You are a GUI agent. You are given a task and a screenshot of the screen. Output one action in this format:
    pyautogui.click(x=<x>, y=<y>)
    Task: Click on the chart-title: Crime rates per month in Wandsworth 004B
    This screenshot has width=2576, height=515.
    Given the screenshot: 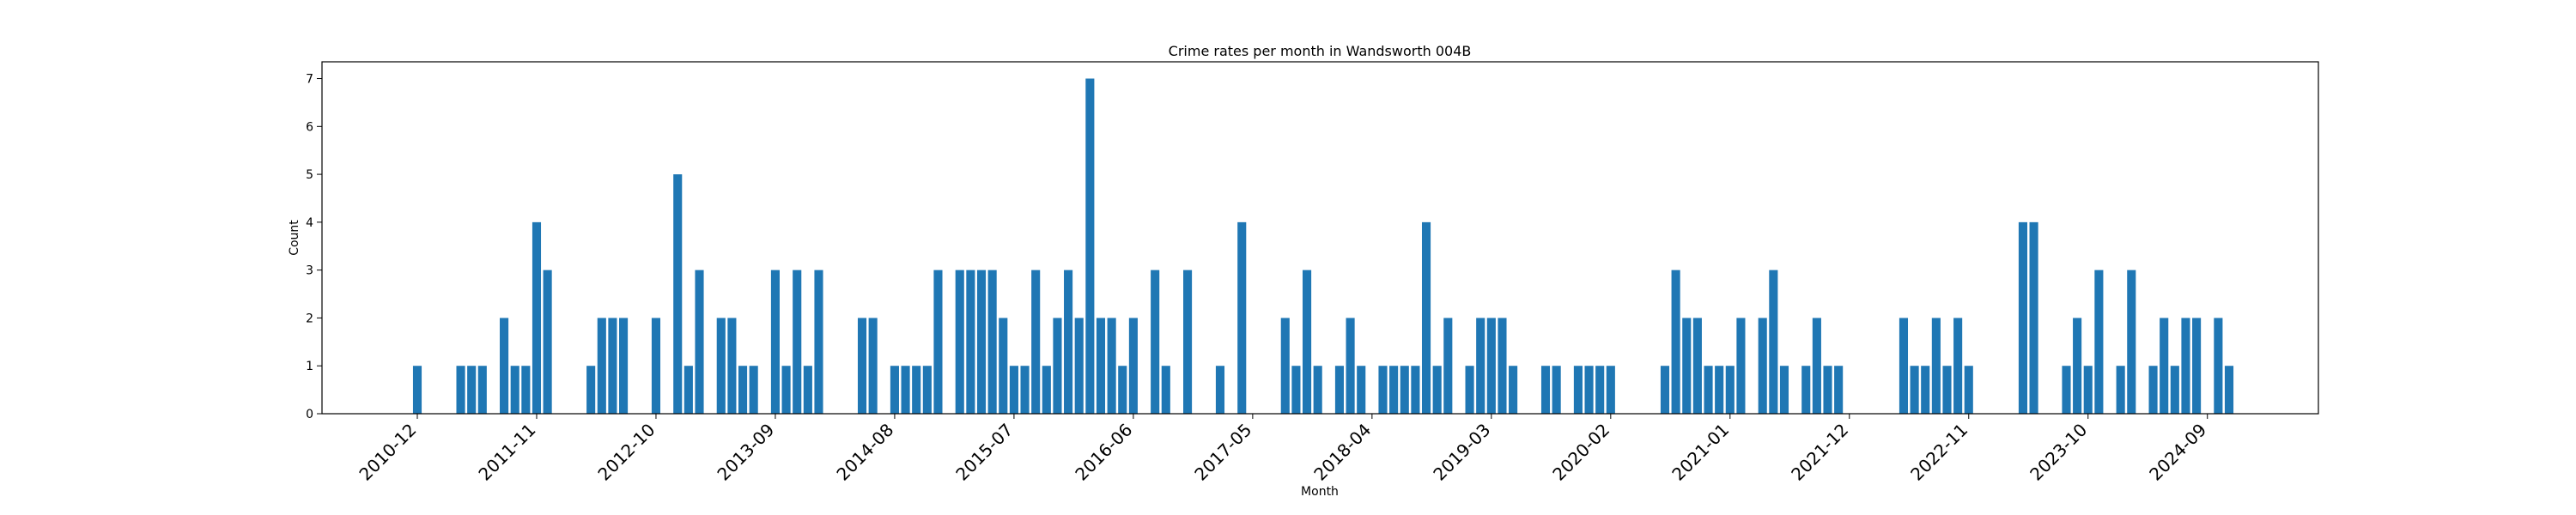 What is the action you would take?
    pyautogui.click(x=1320, y=51)
    